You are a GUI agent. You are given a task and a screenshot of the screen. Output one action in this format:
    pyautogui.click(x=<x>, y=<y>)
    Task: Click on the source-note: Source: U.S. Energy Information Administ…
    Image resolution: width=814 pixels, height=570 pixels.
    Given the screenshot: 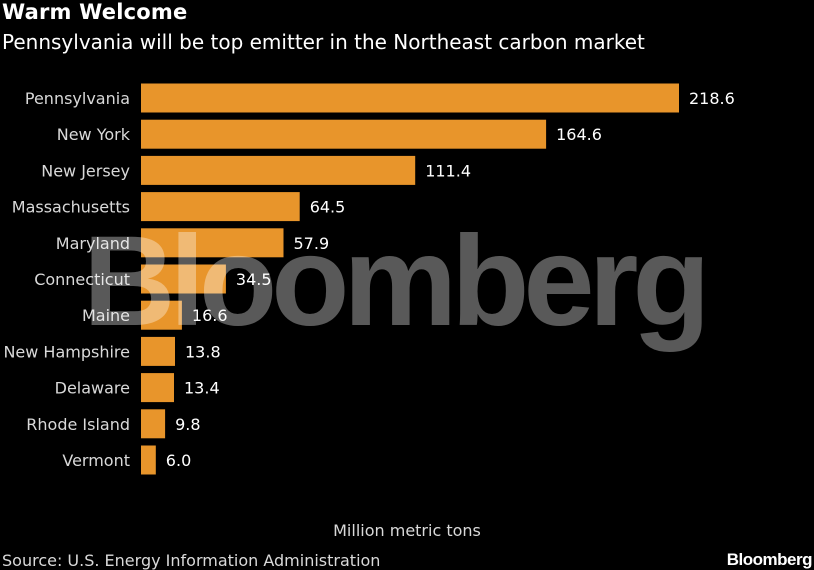 What is the action you would take?
    pyautogui.click(x=191, y=560)
    